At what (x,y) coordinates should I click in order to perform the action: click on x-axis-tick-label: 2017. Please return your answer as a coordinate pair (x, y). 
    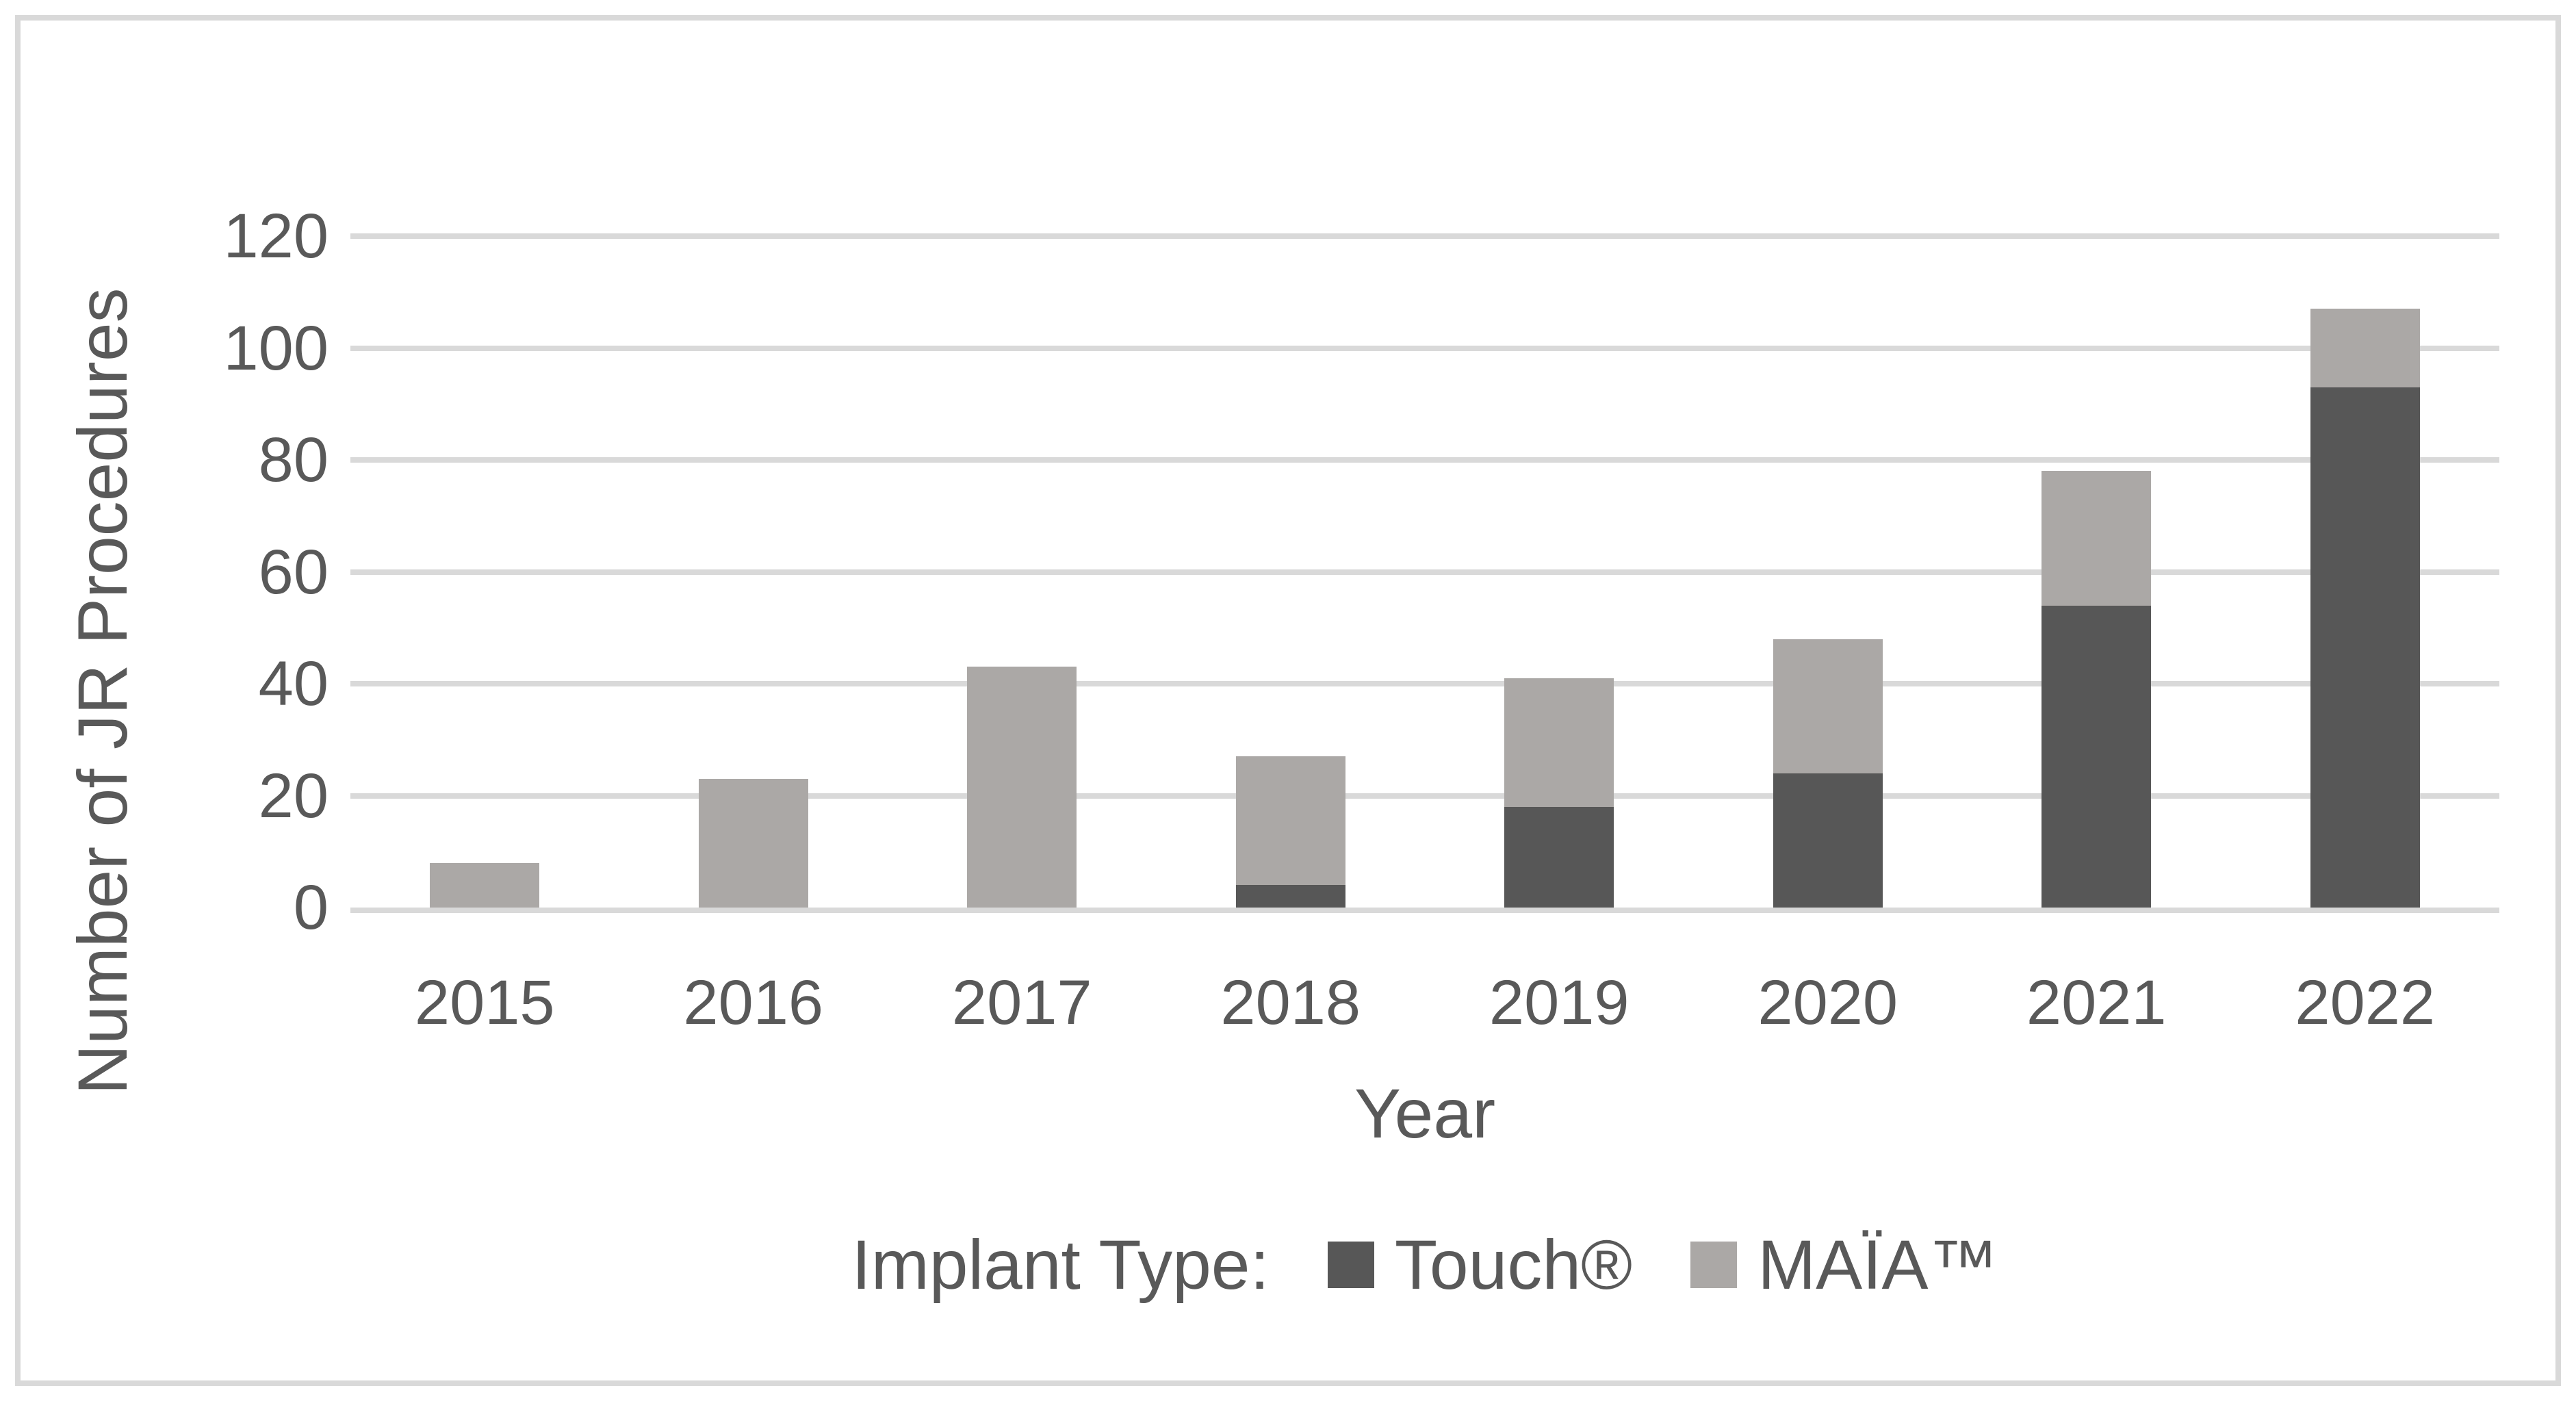
    Looking at the image, I should click on (1021, 1003).